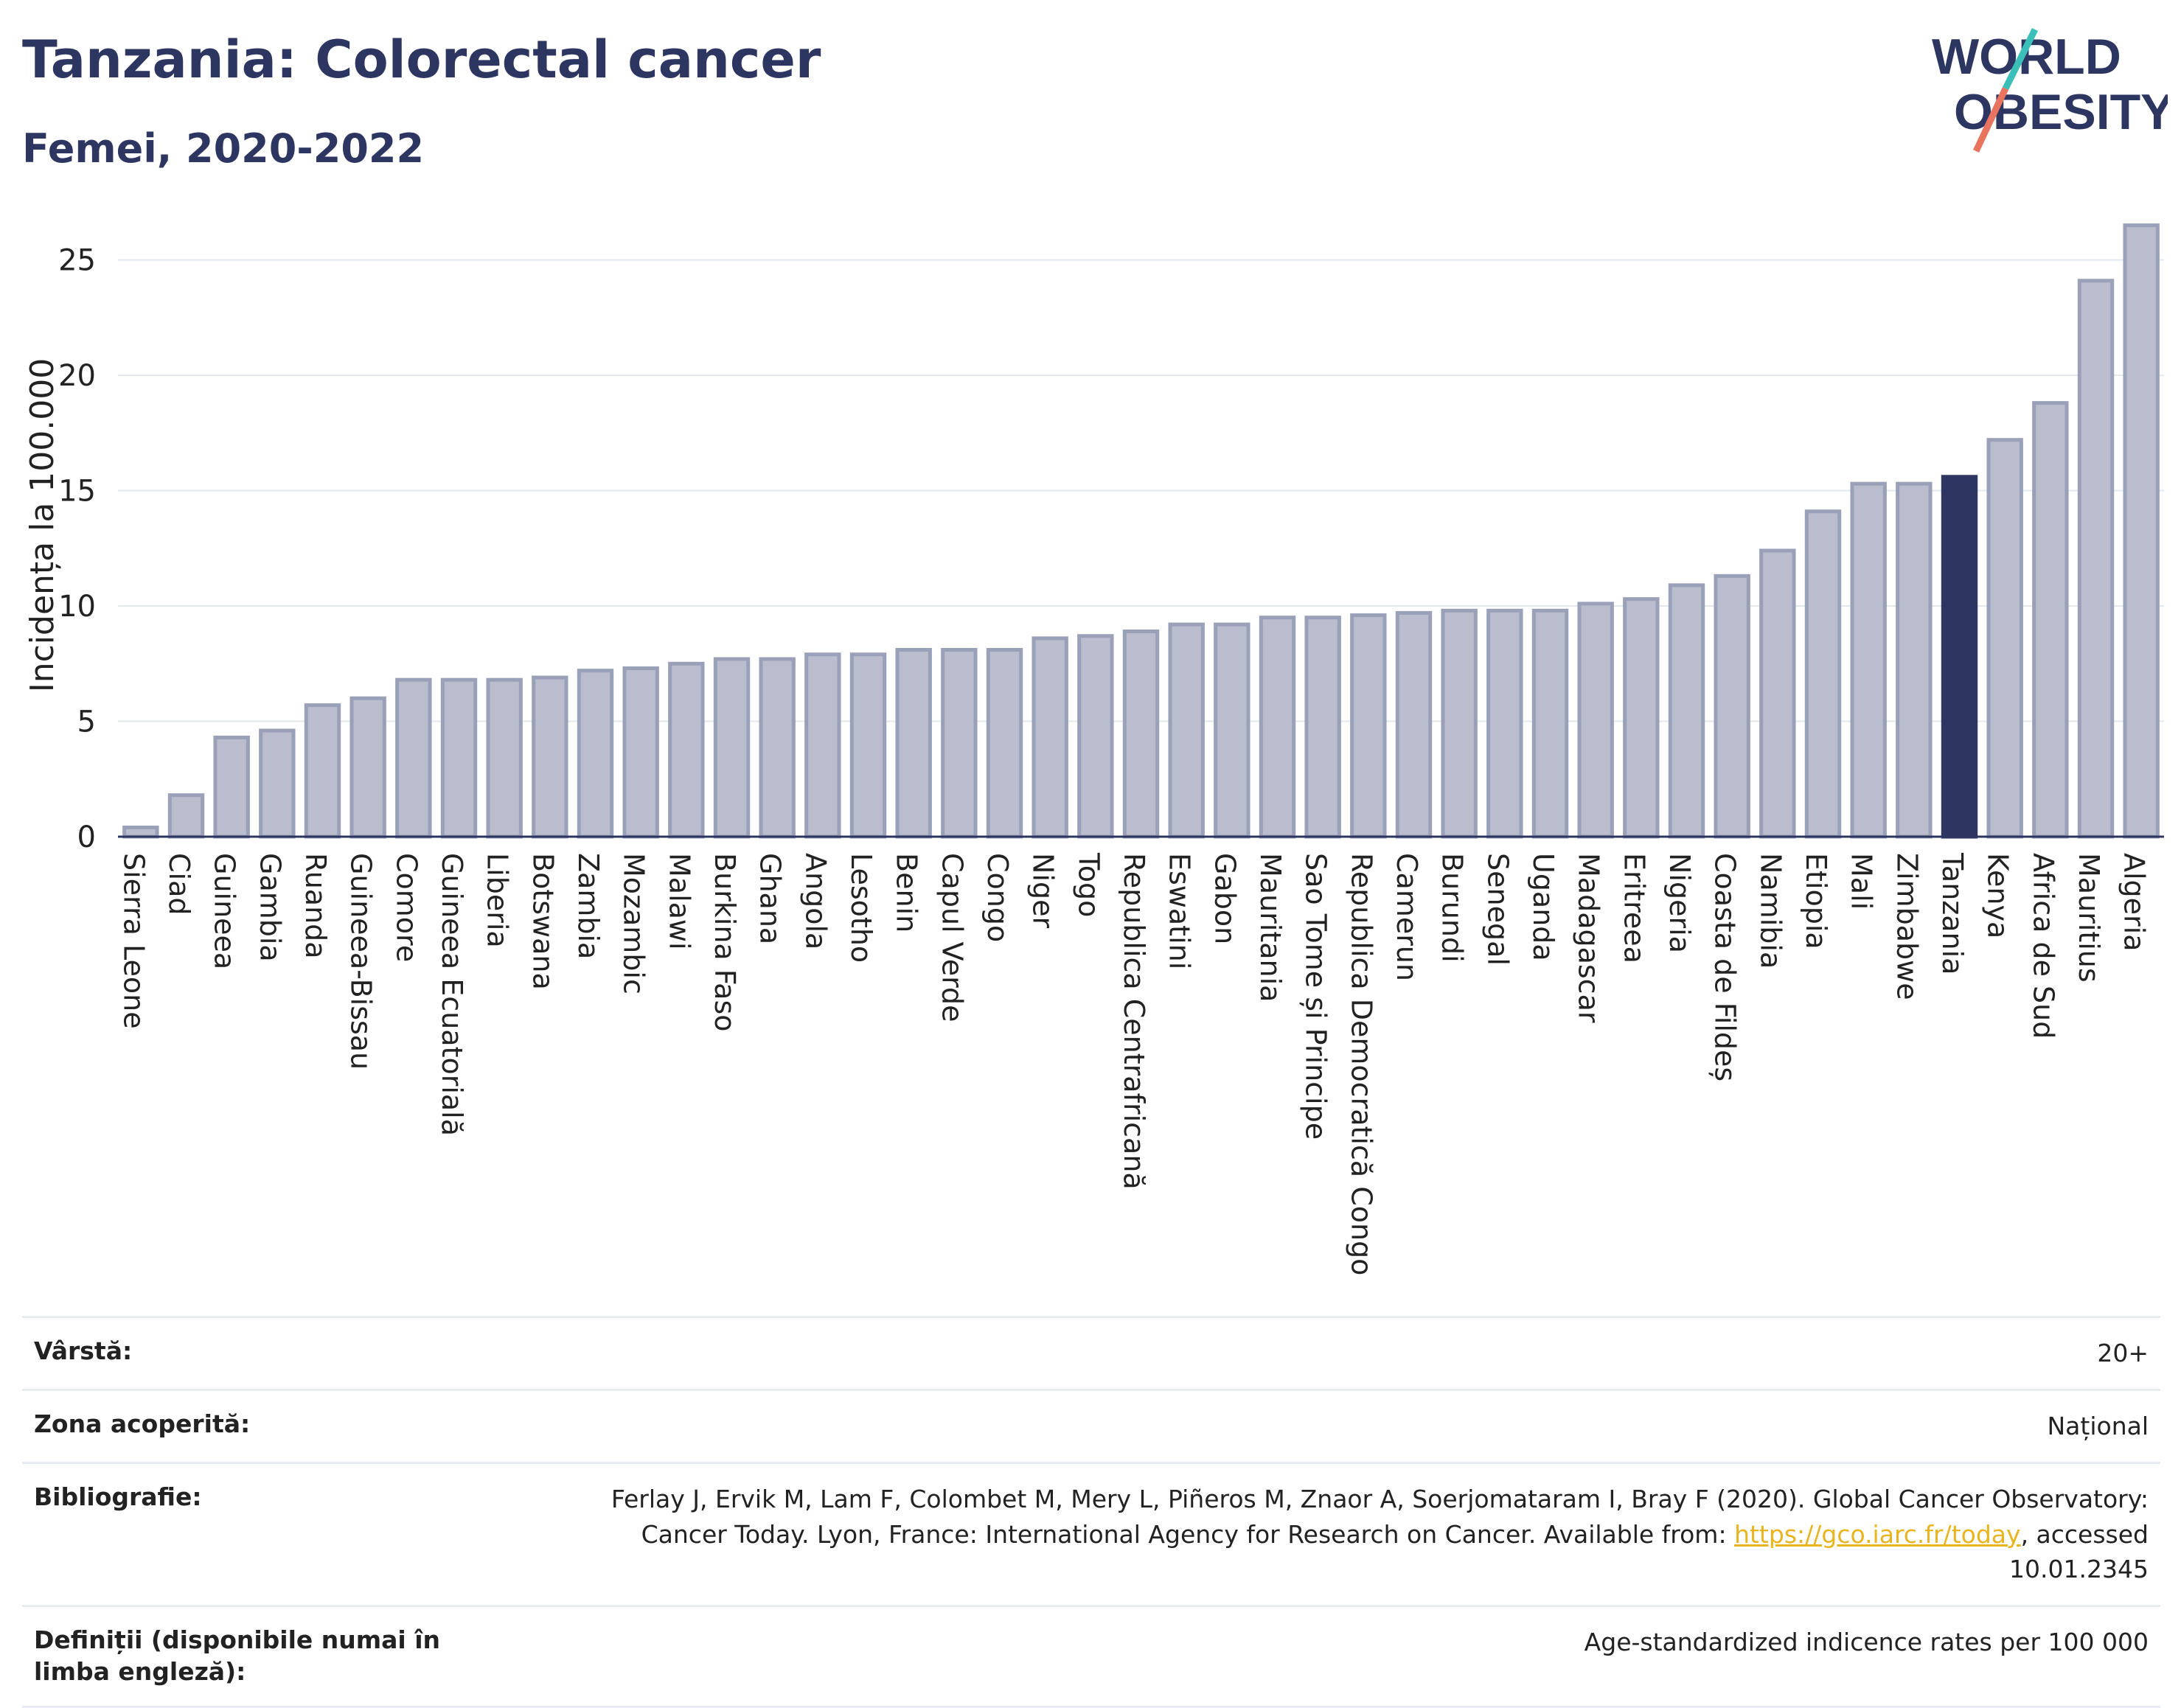  Describe the element at coordinates (778, 748) in the screenshot. I see `bar-ghana` at that location.